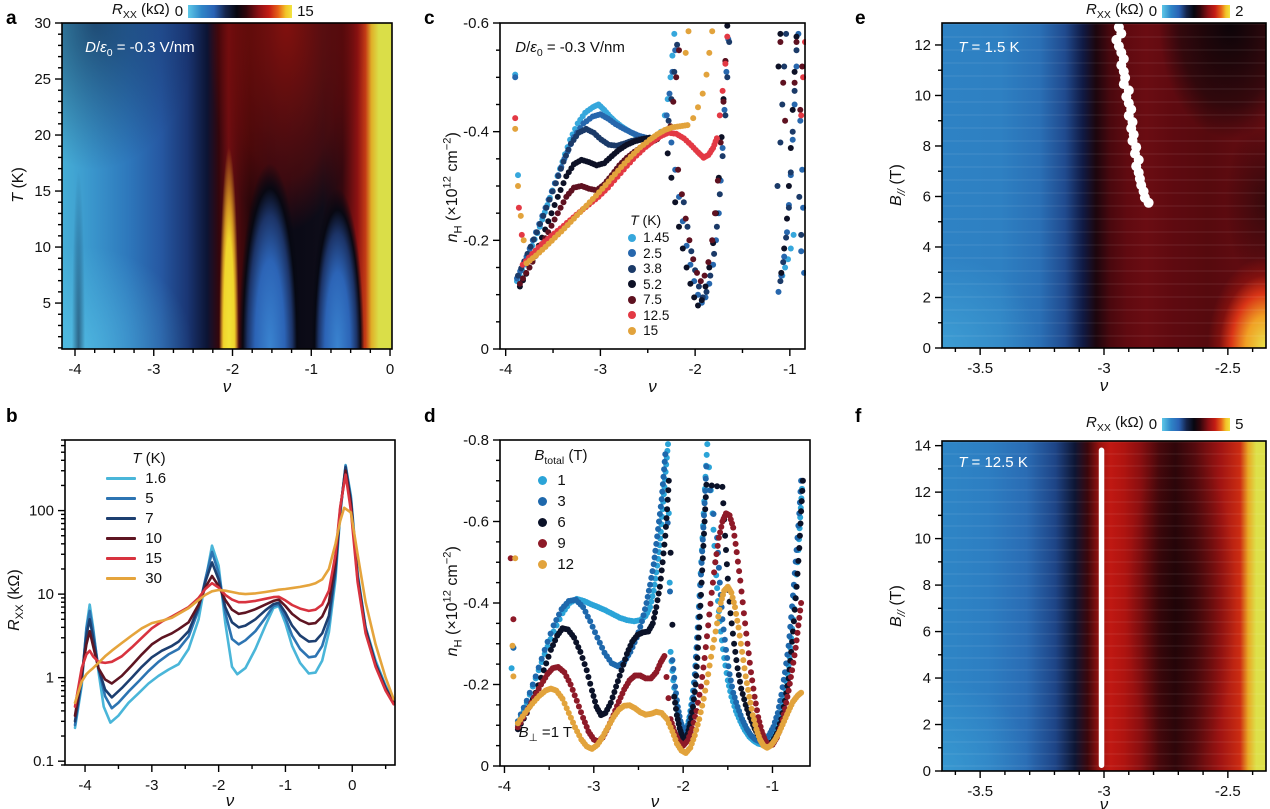 The image size is (1270, 809). What do you see at coordinates (648, 253) in the screenshot?
I see `legend-item: 2.5` at bounding box center [648, 253].